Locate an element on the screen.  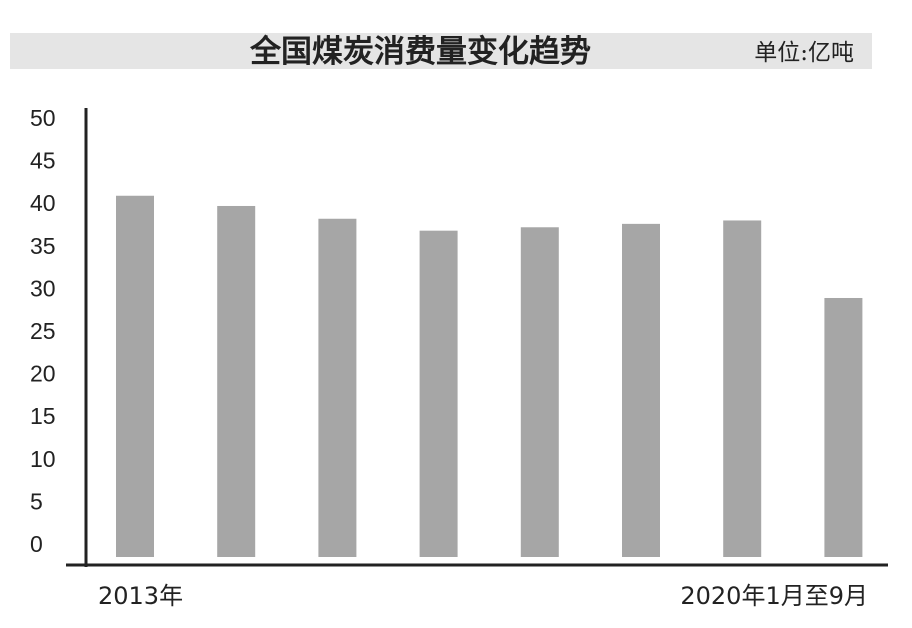
y-tick-label: 10 is located at coordinates (43, 459).